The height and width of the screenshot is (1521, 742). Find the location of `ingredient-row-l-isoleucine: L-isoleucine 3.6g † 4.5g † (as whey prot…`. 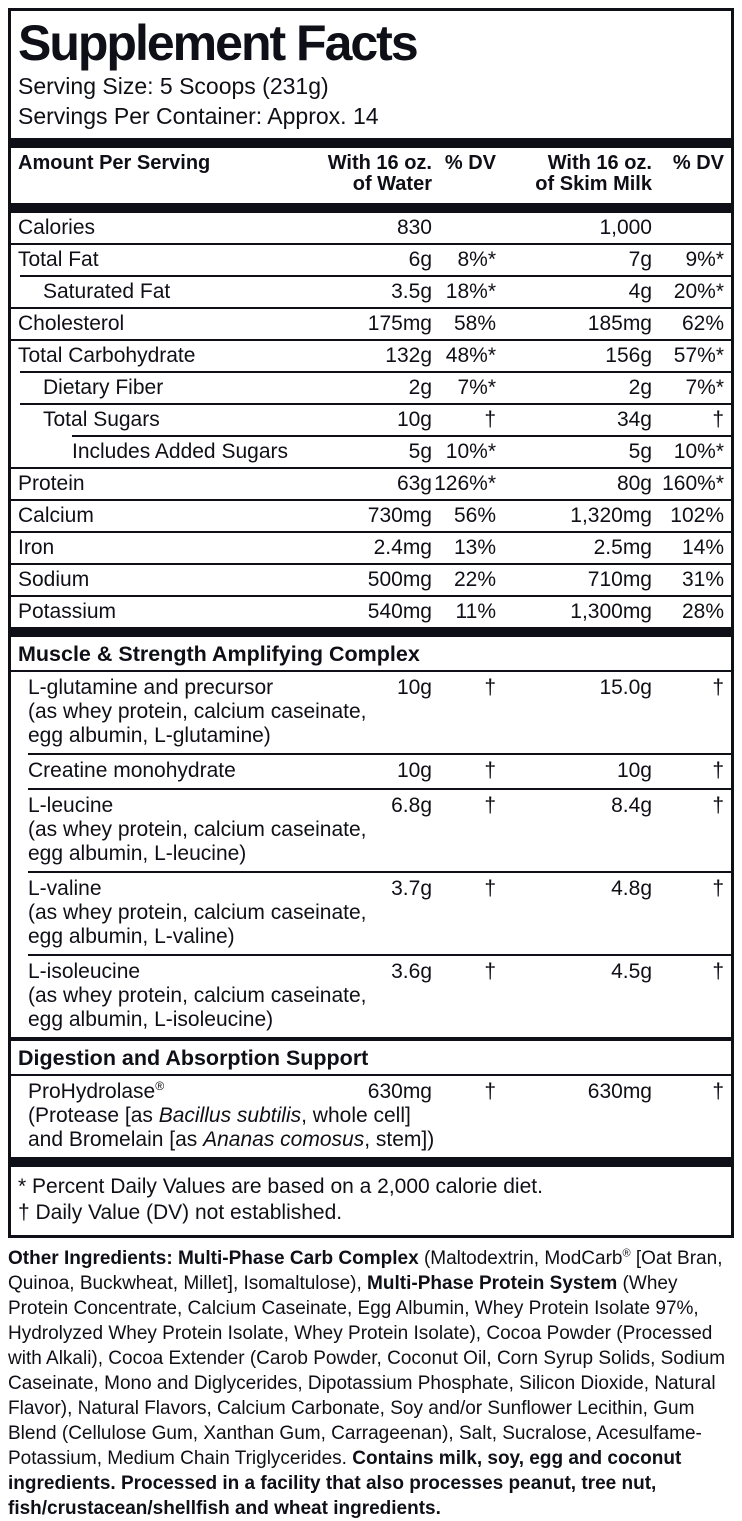

ingredient-row-l-isoleucine: L-isoleucine 3.6g † 4.5g † (as whey prot… is located at coordinates (379, 995).